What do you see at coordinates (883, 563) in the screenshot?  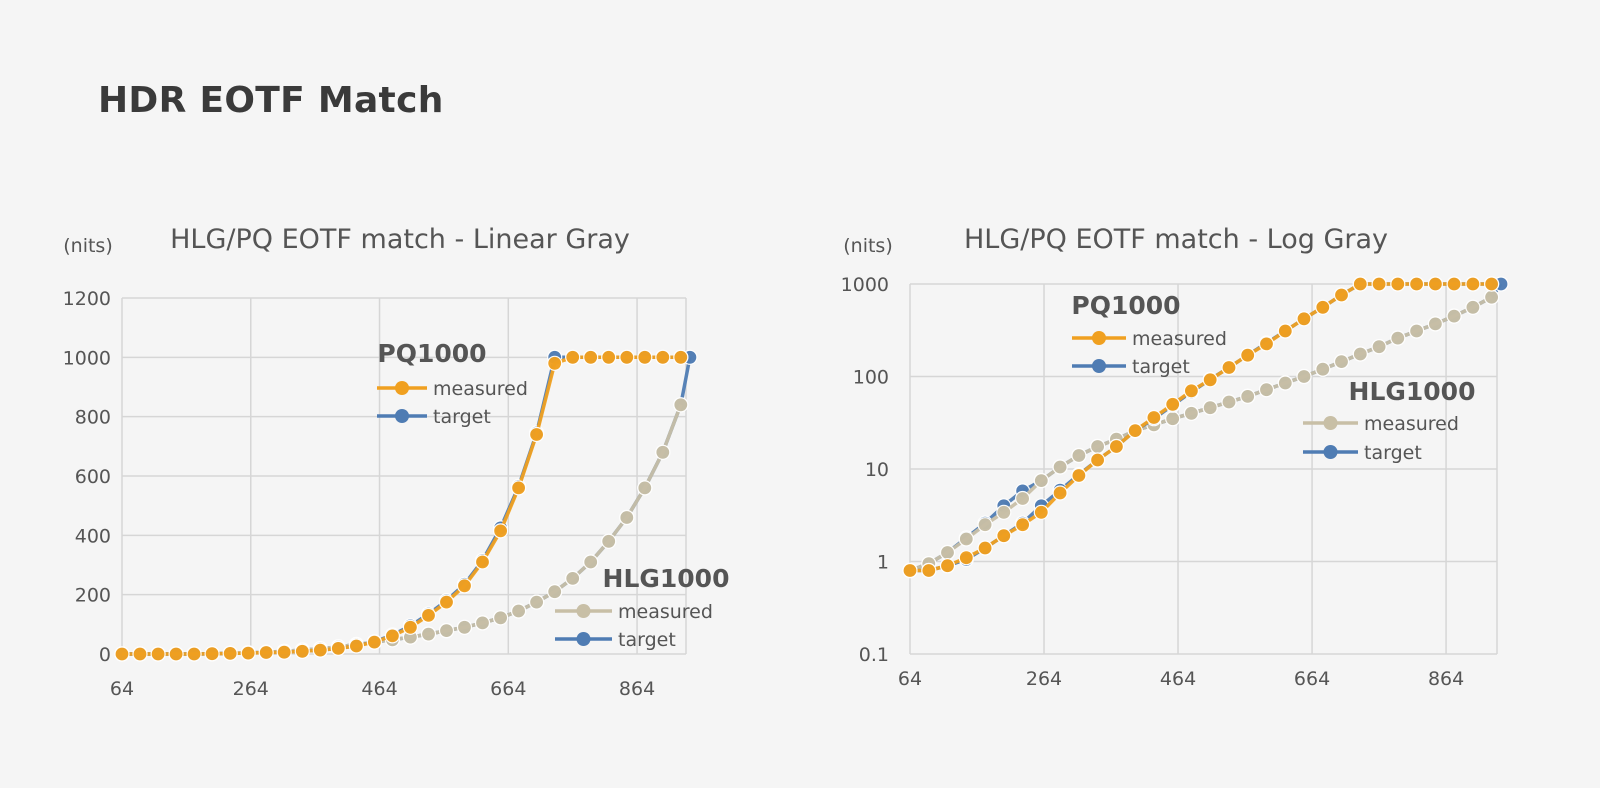 I see `y-tick-label: 1` at bounding box center [883, 563].